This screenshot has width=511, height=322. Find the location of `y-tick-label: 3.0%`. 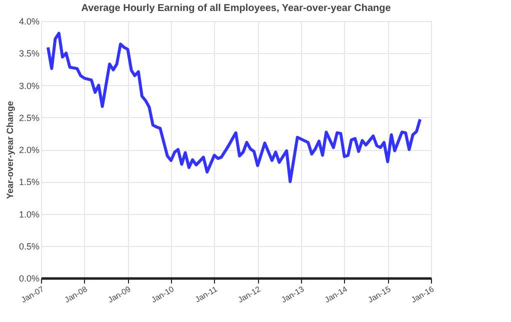

y-tick-label: 3.0% is located at coordinates (29, 85).